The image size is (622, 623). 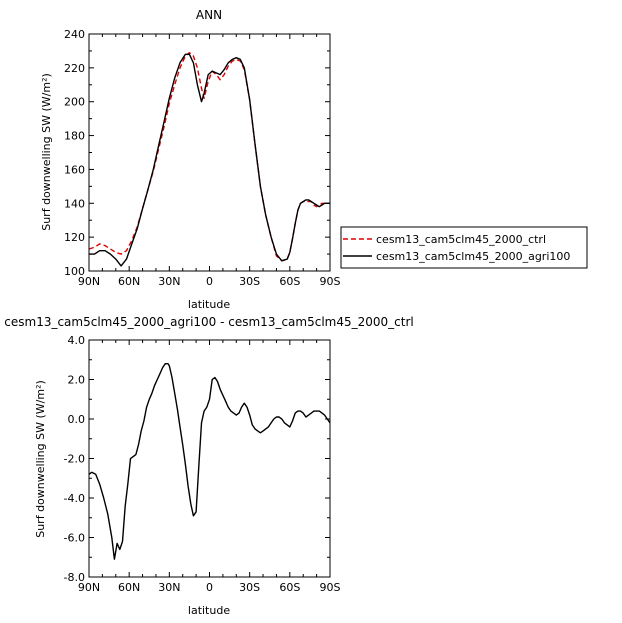 What do you see at coordinates (209, 587) in the screenshot?
I see `bottom-x-tick-label: 0` at bounding box center [209, 587].